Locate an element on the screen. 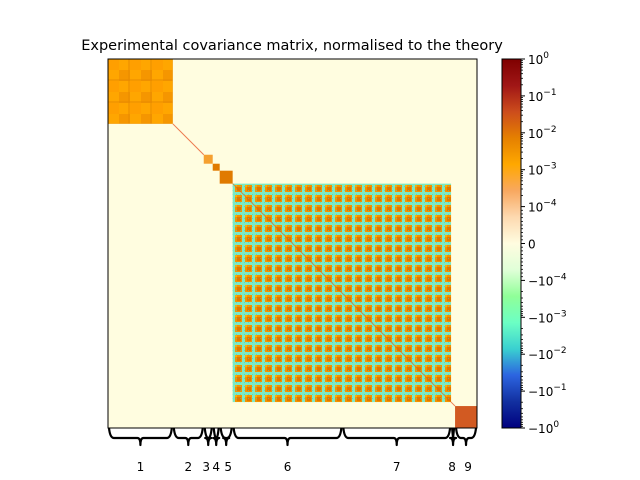 This screenshot has height=480, width=640. colorbar-tick-label: 10⁻⁴ is located at coordinates (542, 207).